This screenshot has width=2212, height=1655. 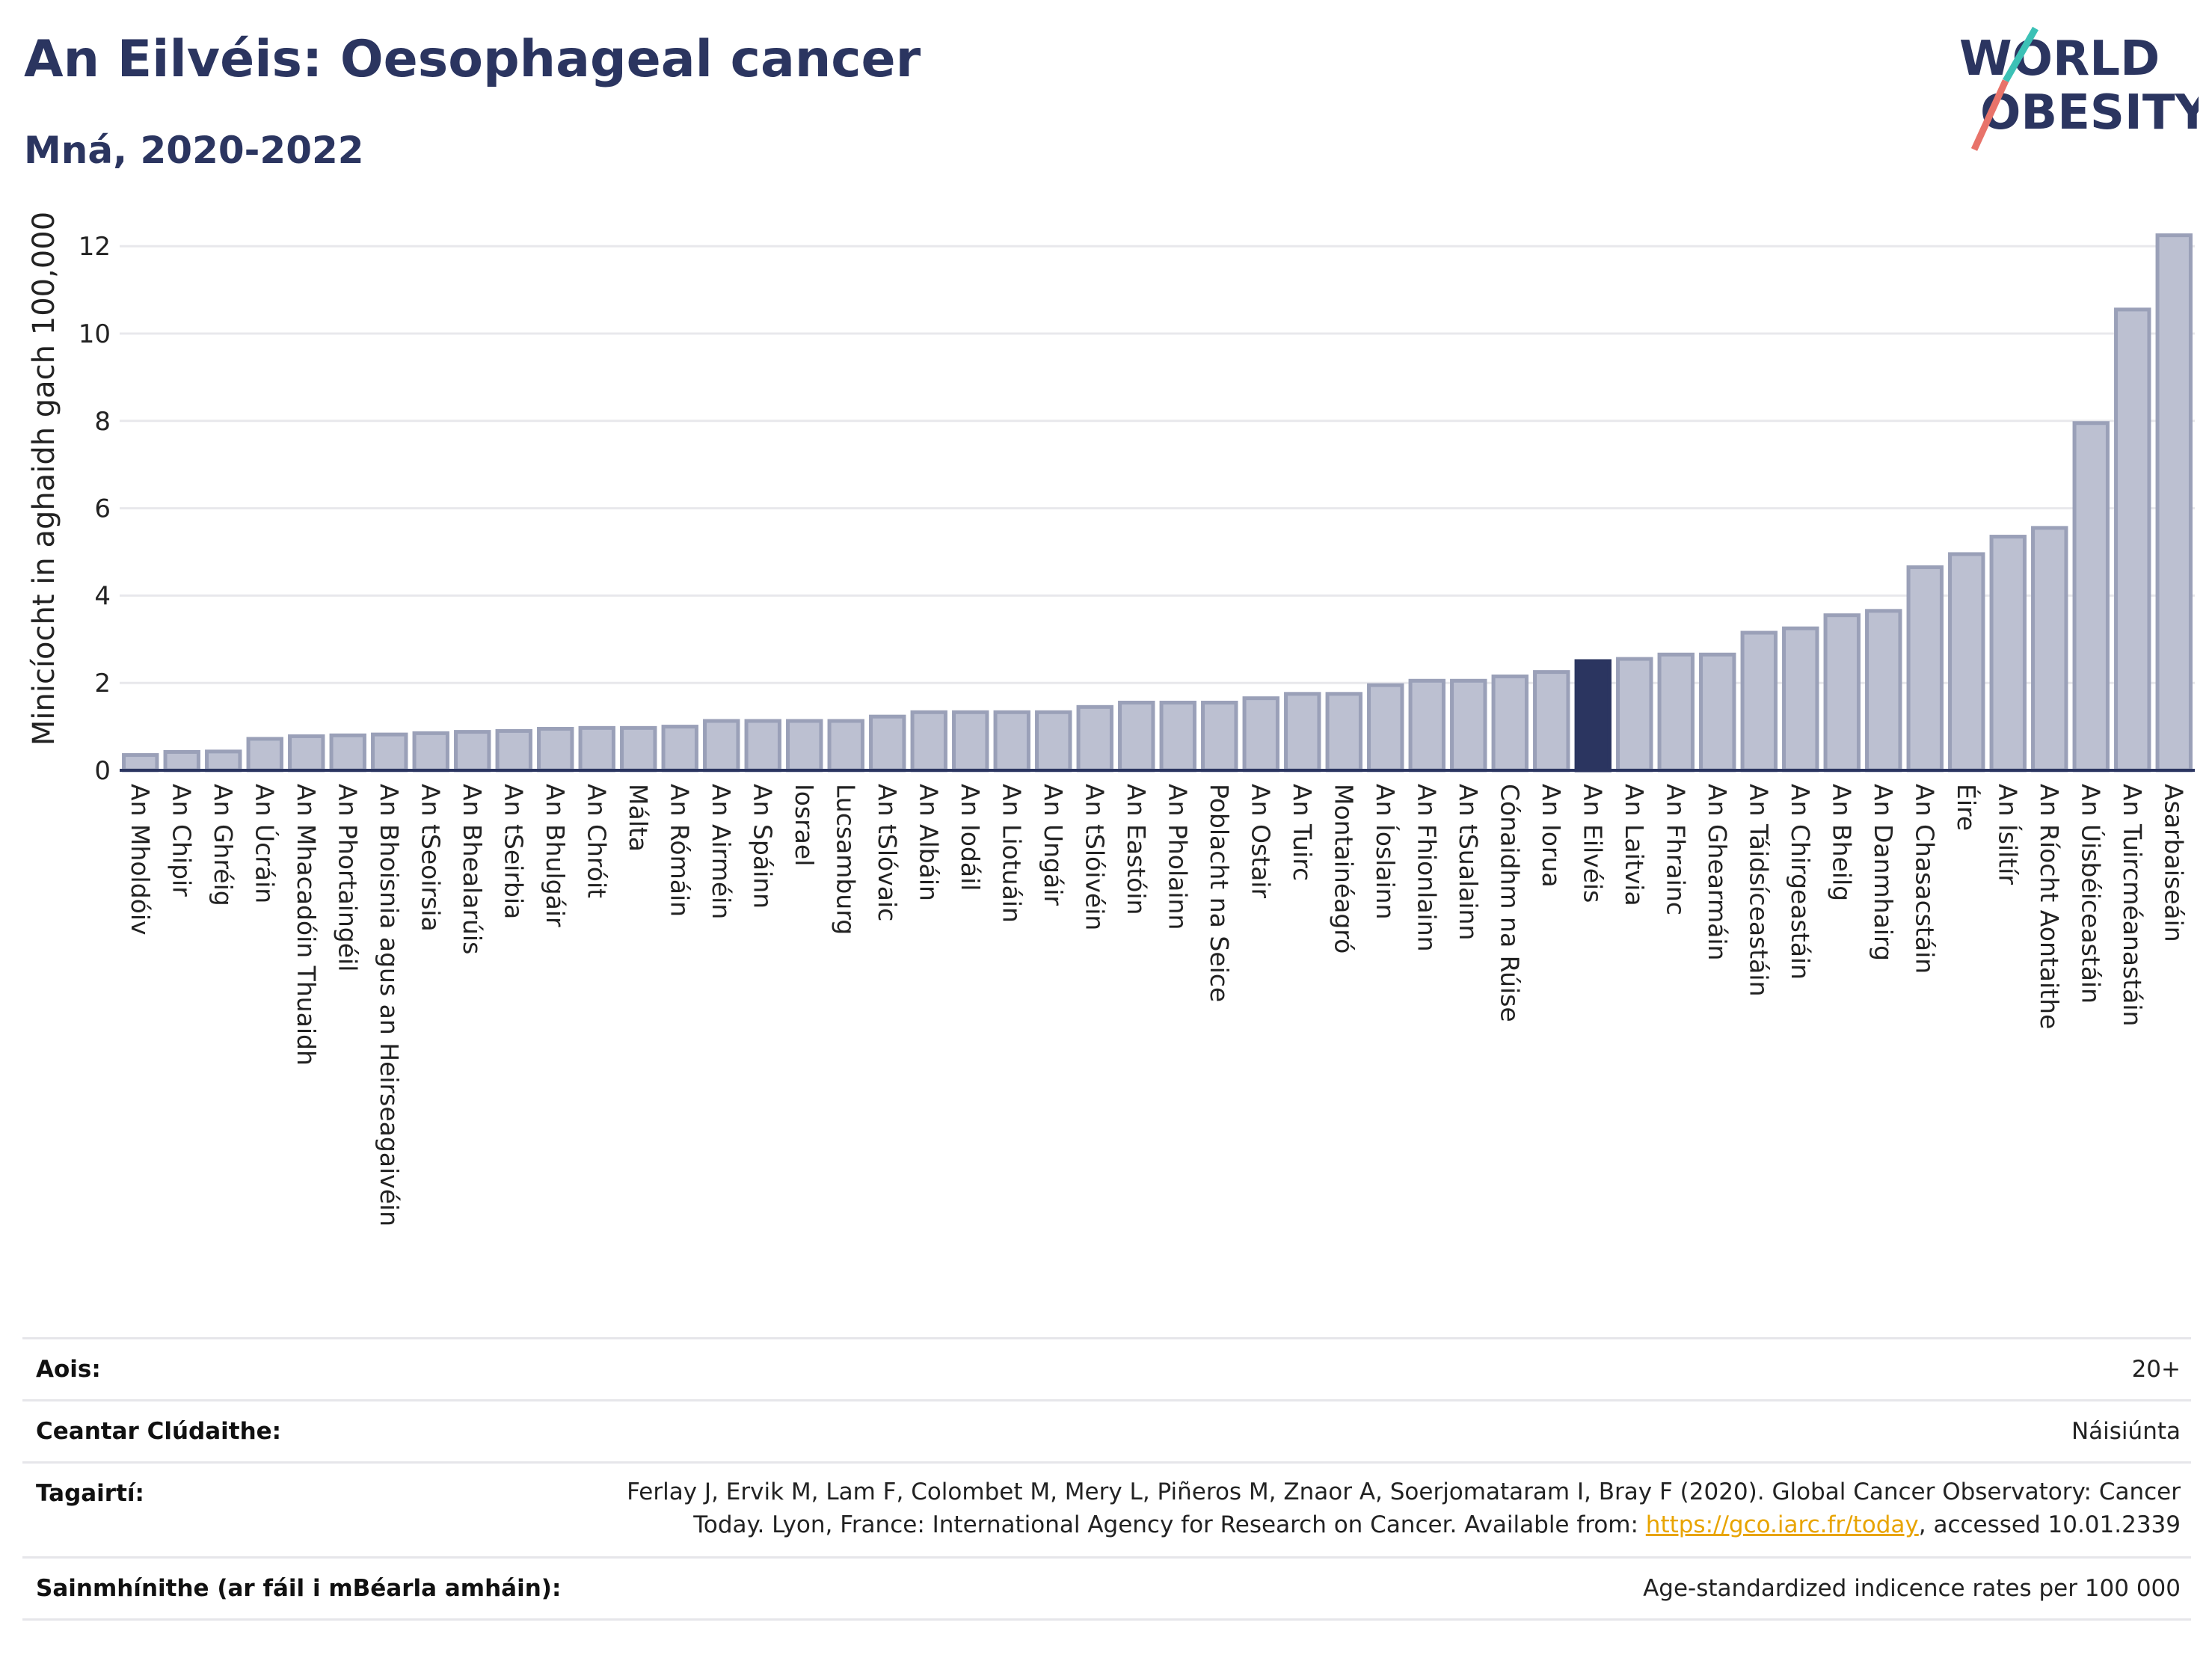 What do you see at coordinates (1260, 841) in the screenshot?
I see `x-tick-label: An Ostair` at bounding box center [1260, 841].